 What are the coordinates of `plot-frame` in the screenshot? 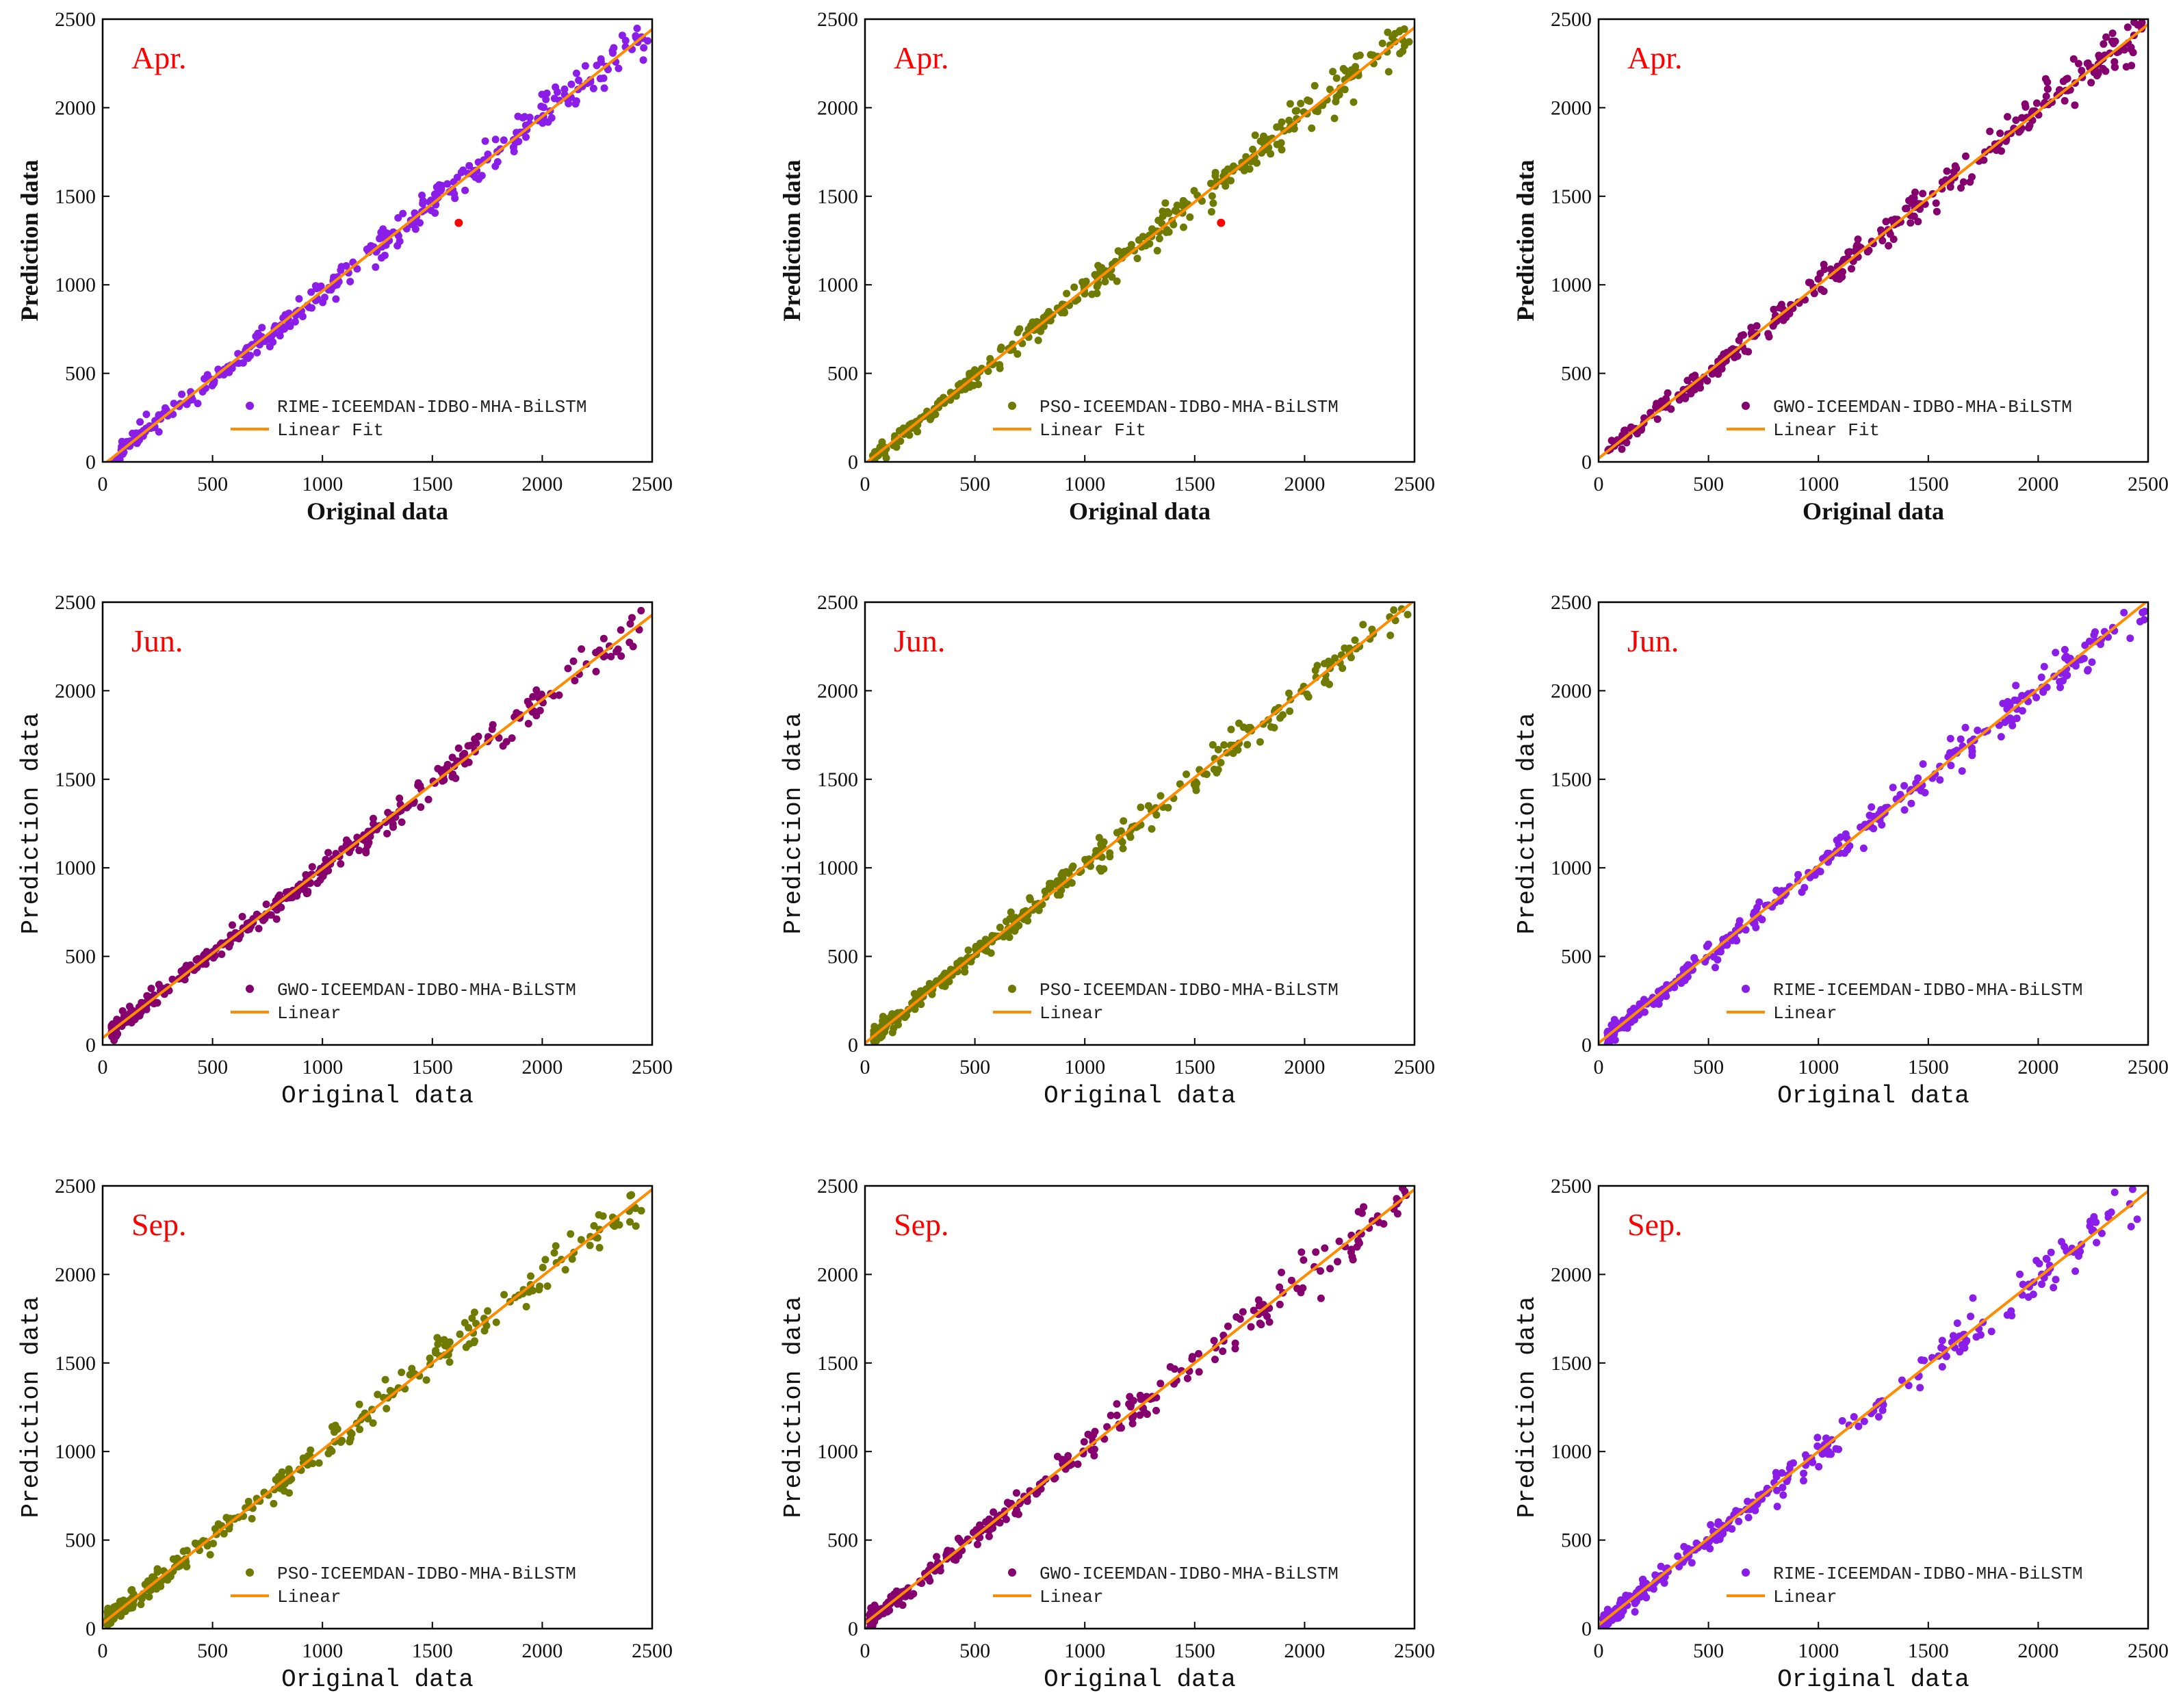 It's located at (377, 241).